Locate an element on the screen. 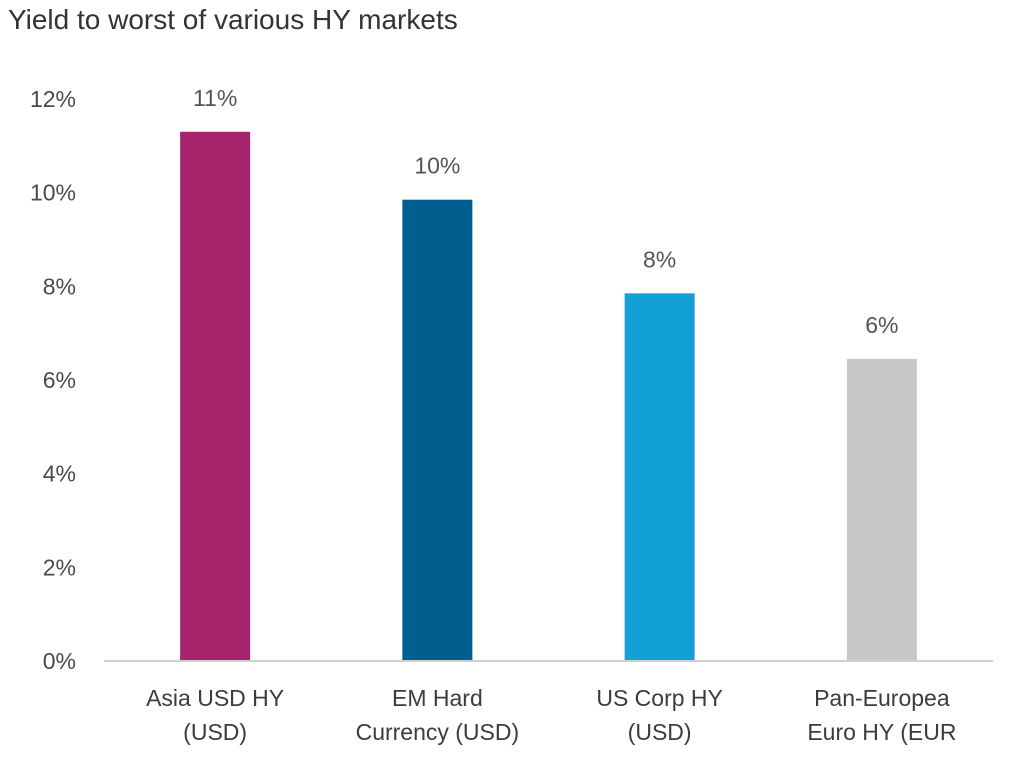  y-tick-label: 10% is located at coordinates (53, 193).